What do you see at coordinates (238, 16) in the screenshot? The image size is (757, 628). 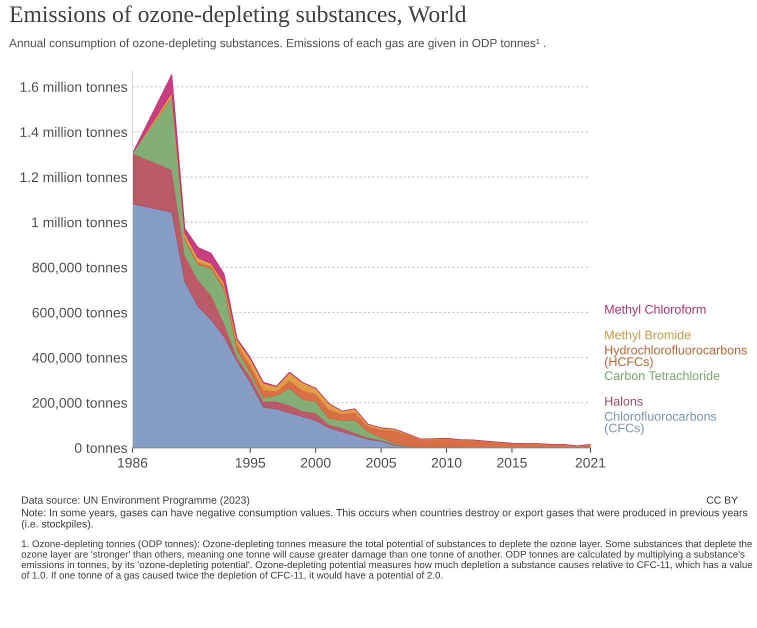 I see `chart-title: Emissions of ozone-depleting substances, World` at bounding box center [238, 16].